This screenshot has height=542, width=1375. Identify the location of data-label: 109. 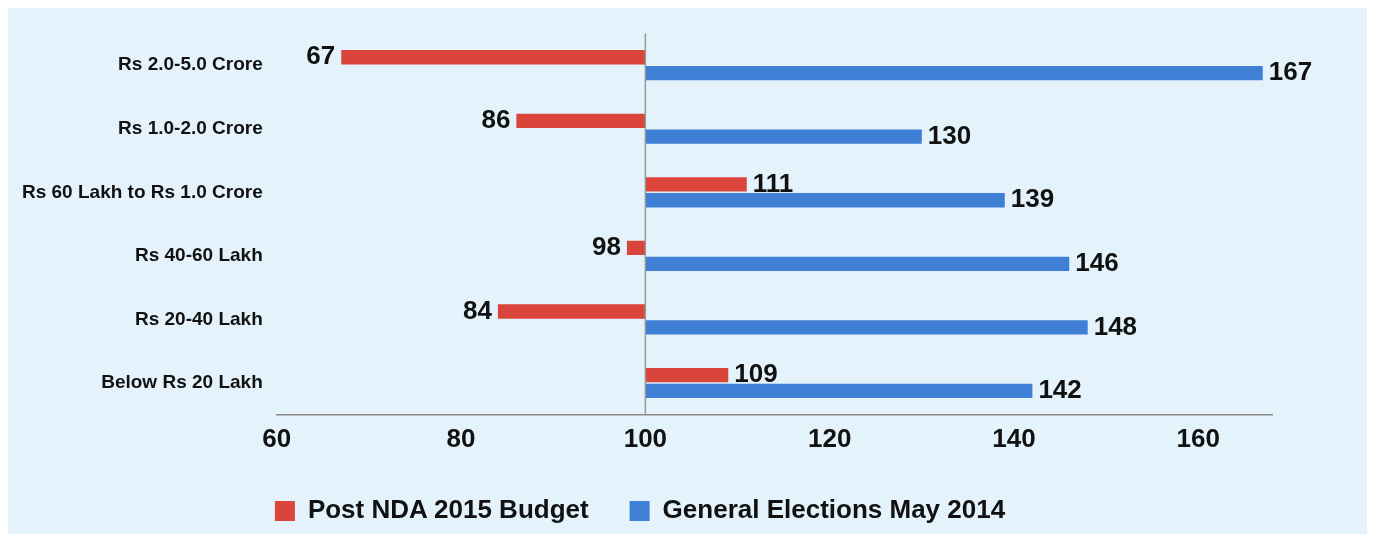
(756, 373).